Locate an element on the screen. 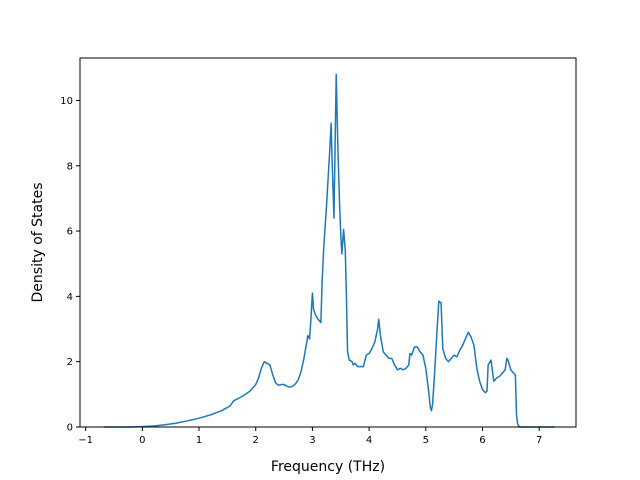 This screenshot has height=480, width=640. x-tick-label: −1 is located at coordinates (85, 440).